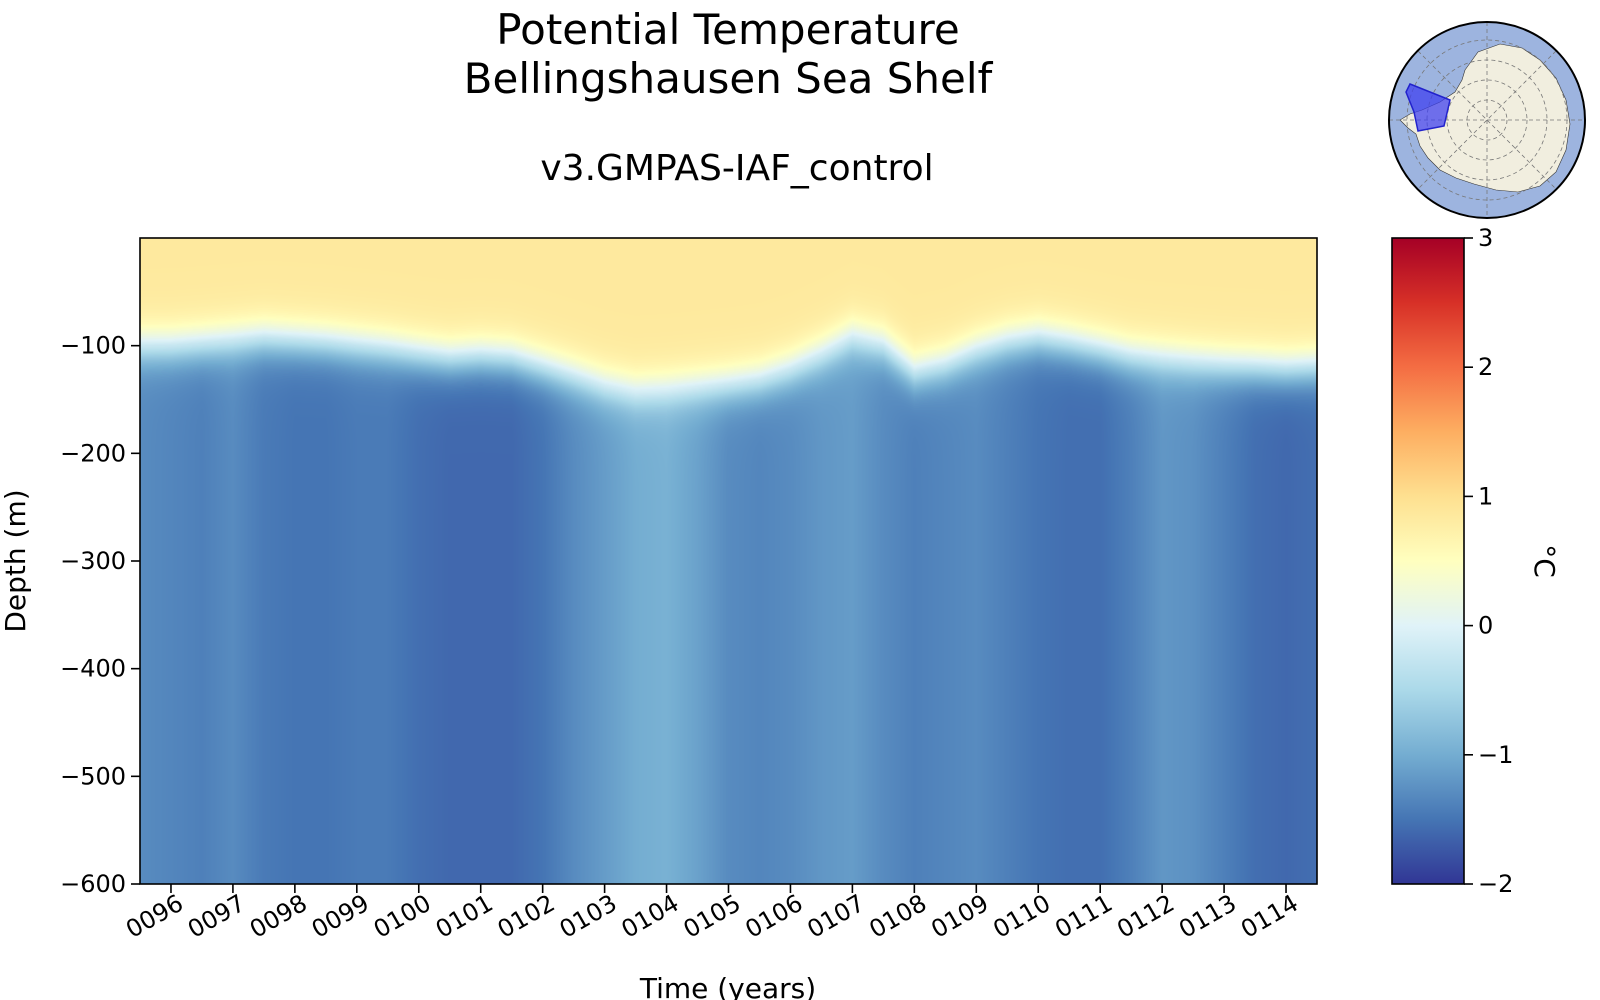 The height and width of the screenshot is (1000, 1600). What do you see at coordinates (1488, 561) in the screenshot?
I see `colorbar-ticks: 3 2 1 0 −1 −2` at bounding box center [1488, 561].